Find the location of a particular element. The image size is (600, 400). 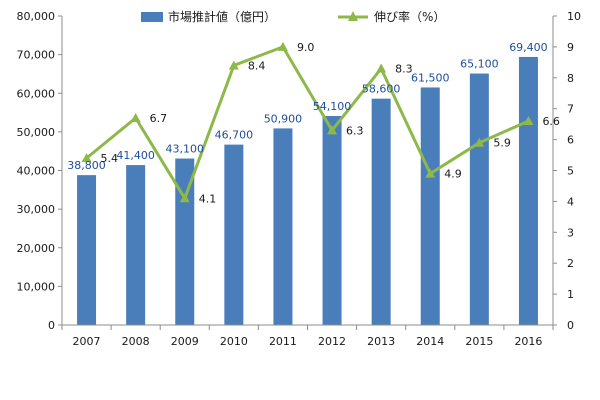

bar-value-label: 65,100 is located at coordinates (479, 64).